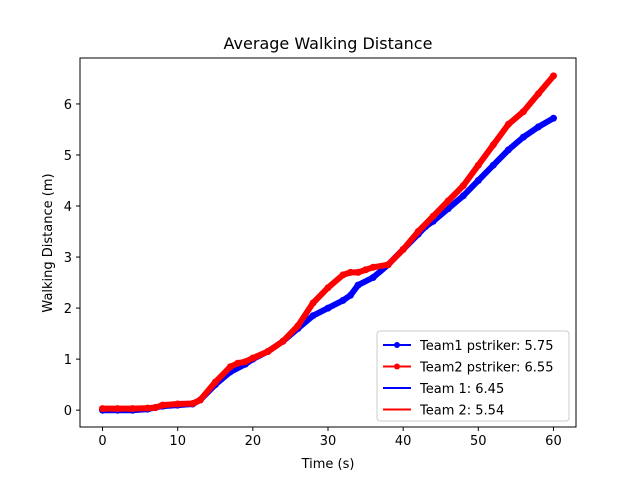  What do you see at coordinates (102, 441) in the screenshot?
I see `x-tick-label: 0` at bounding box center [102, 441].